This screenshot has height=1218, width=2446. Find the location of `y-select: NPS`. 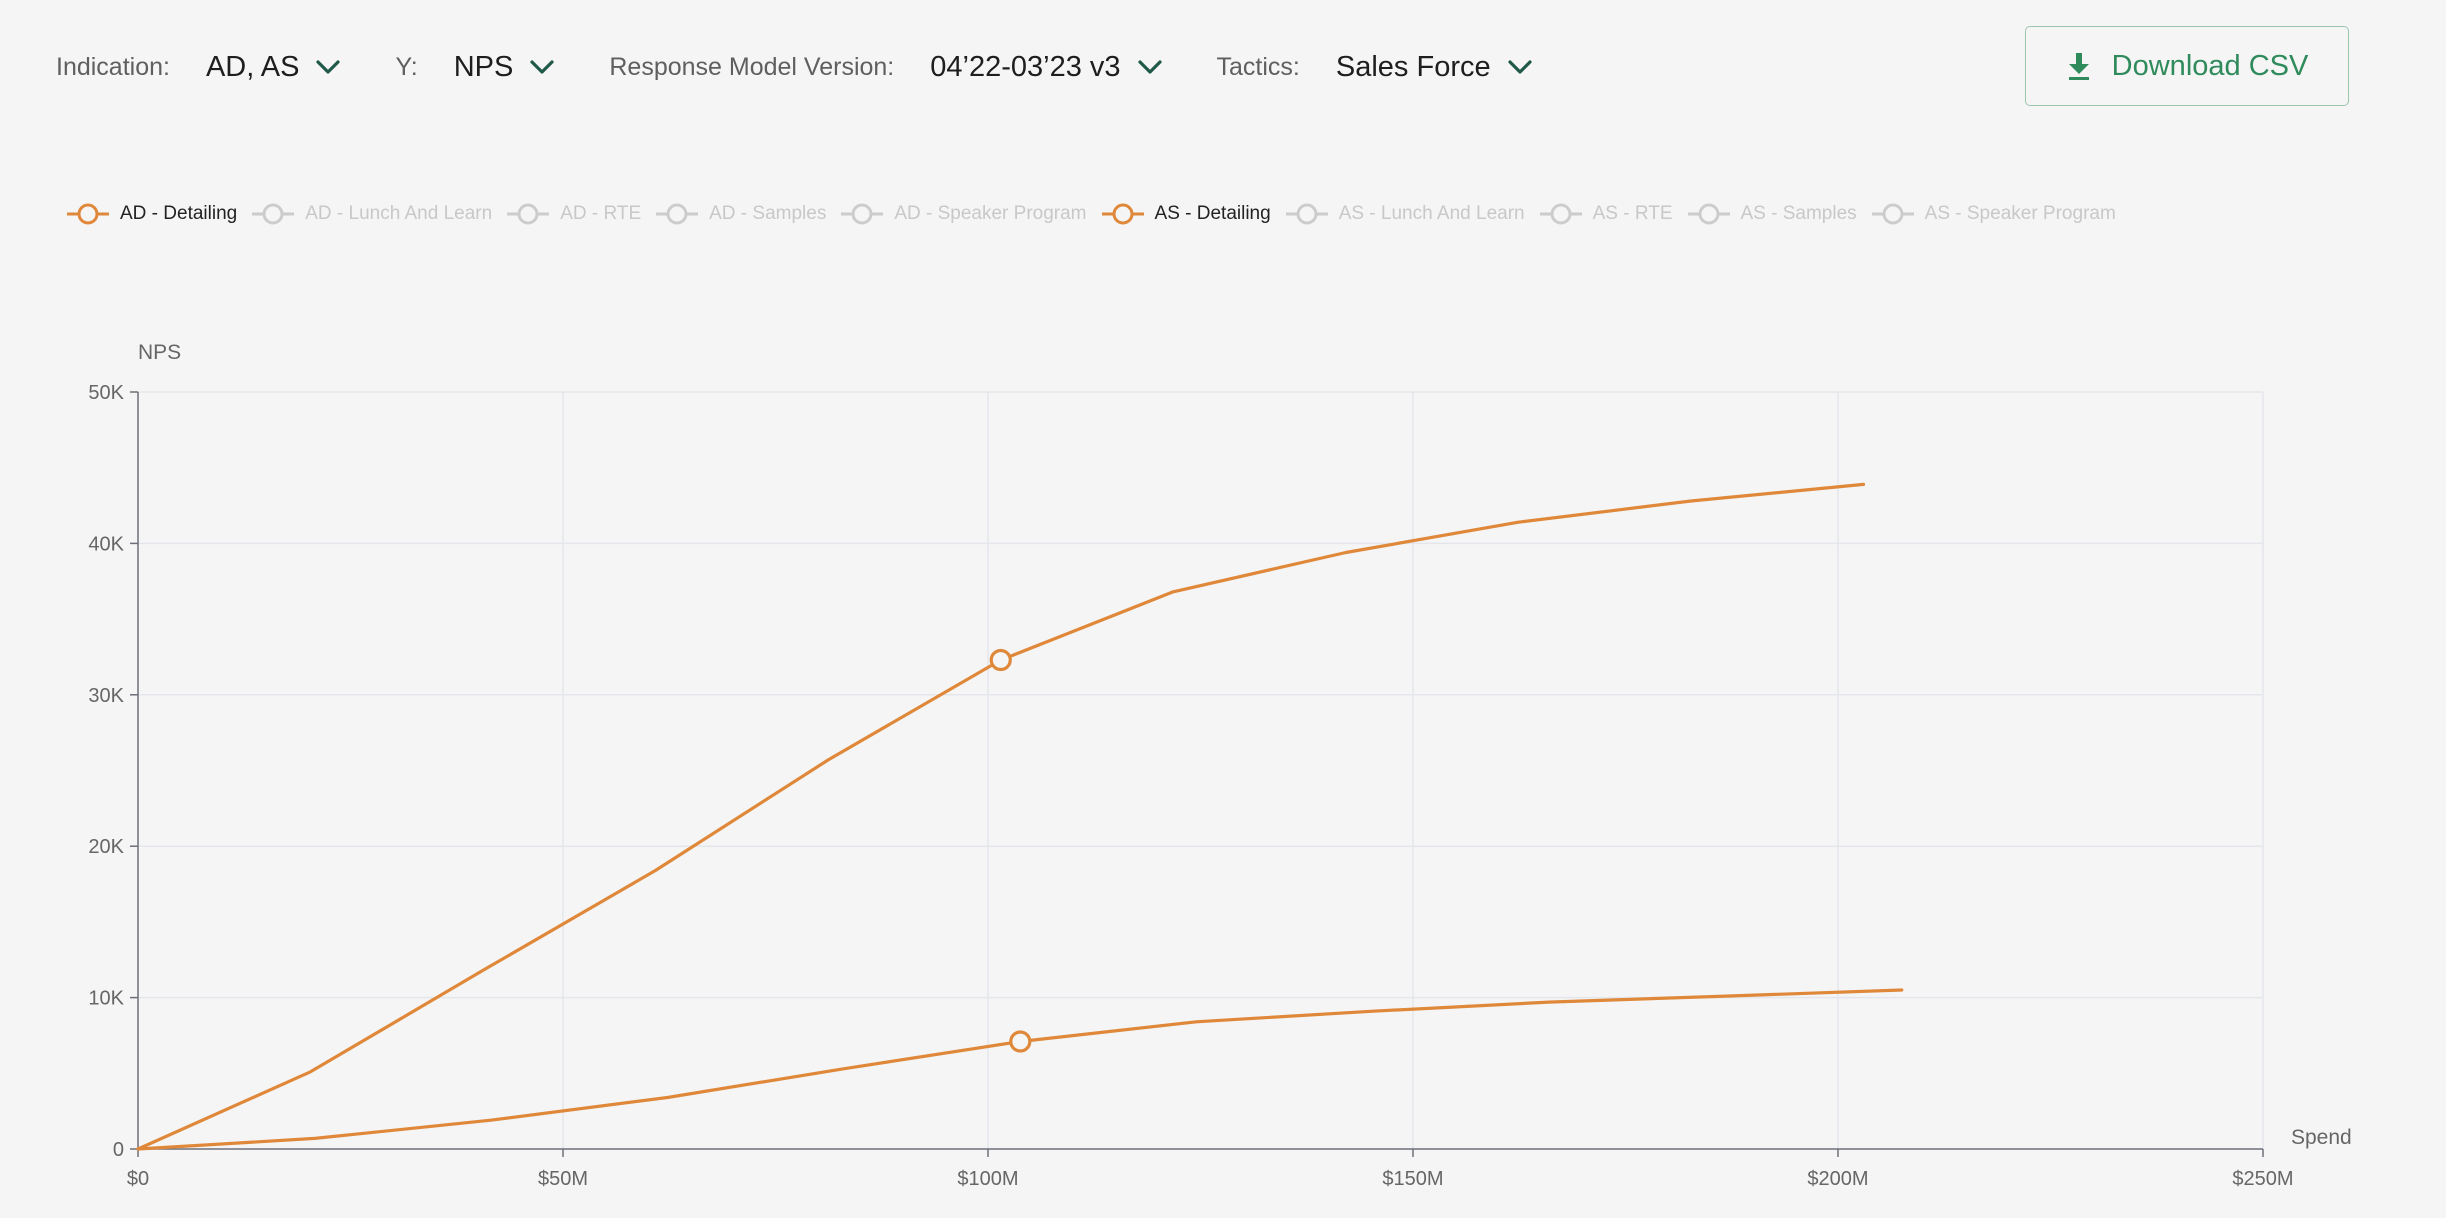

y-select: NPS is located at coordinates (505, 67).